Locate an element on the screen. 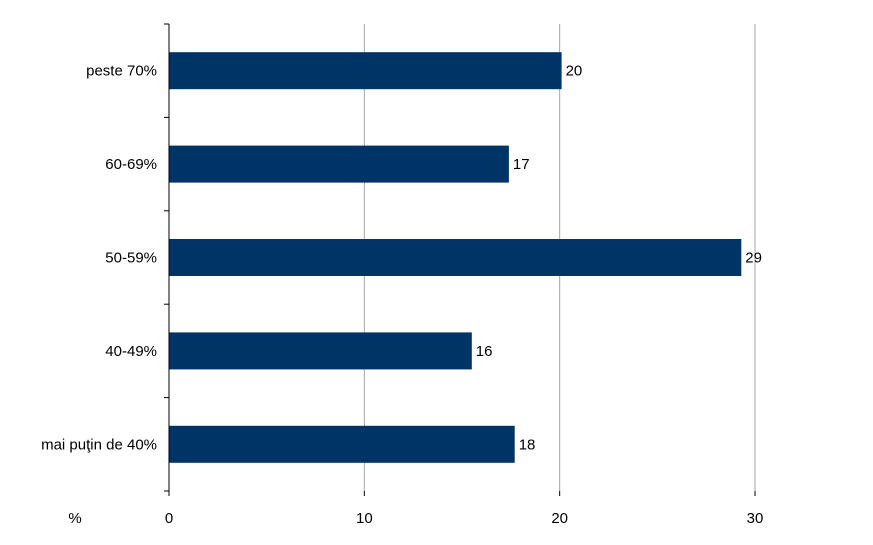 The image size is (873, 545). x-tick-label-0: 0 is located at coordinates (169, 518).